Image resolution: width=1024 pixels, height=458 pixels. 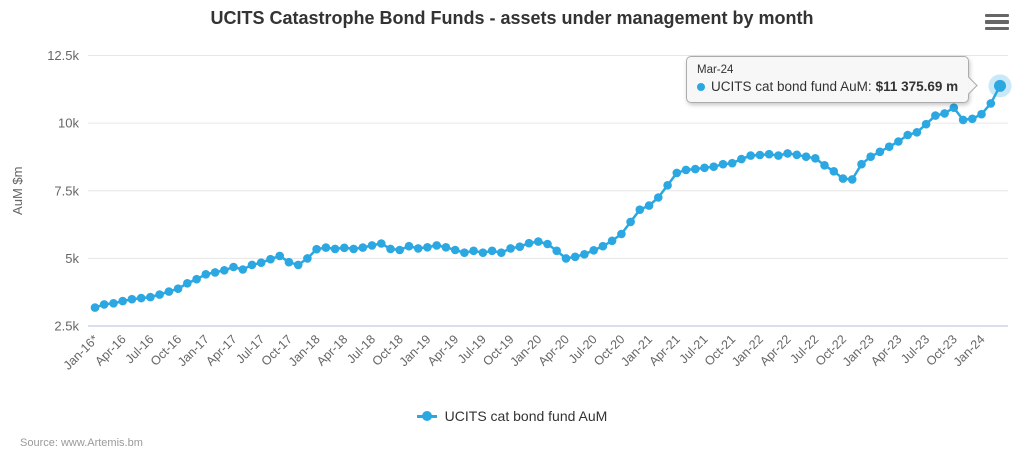 What do you see at coordinates (511, 416) in the screenshot?
I see `legend-item-ucits-cat-bond-fund-aum: UCITS cat bond fund AuM` at bounding box center [511, 416].